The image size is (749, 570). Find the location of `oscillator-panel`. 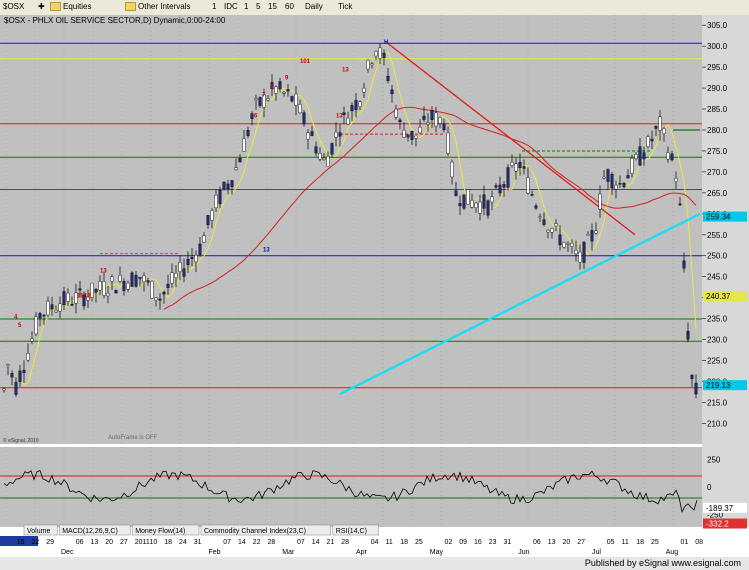

oscillator-panel is located at coordinates (351, 487).